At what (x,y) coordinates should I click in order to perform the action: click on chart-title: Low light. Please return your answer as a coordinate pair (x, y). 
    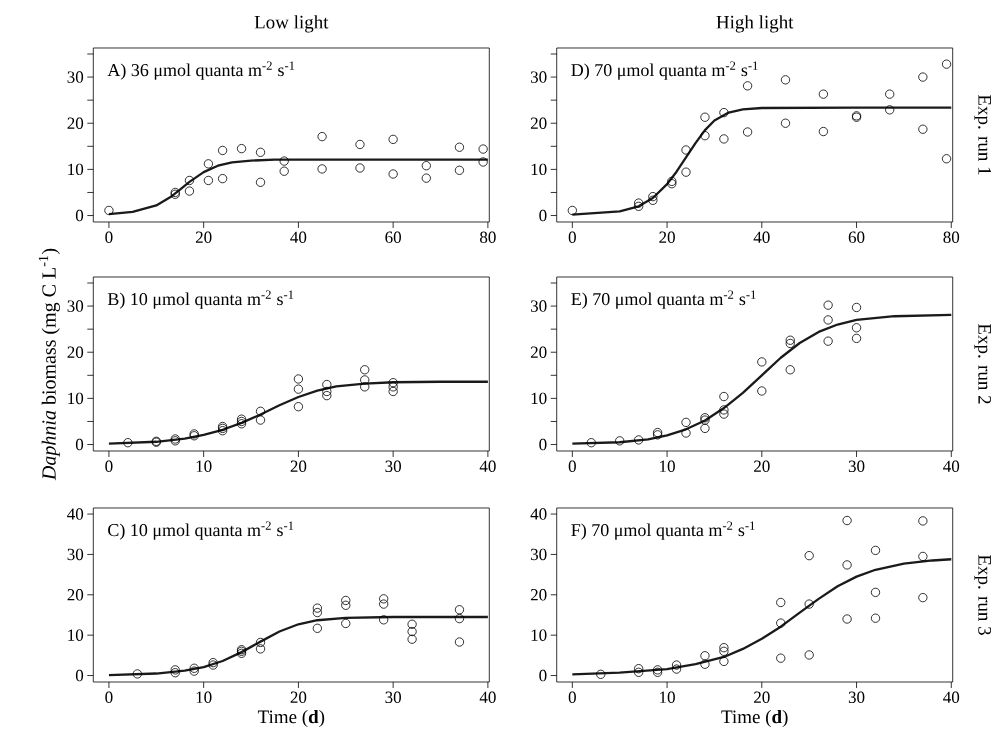
    Looking at the image, I should click on (291, 24).